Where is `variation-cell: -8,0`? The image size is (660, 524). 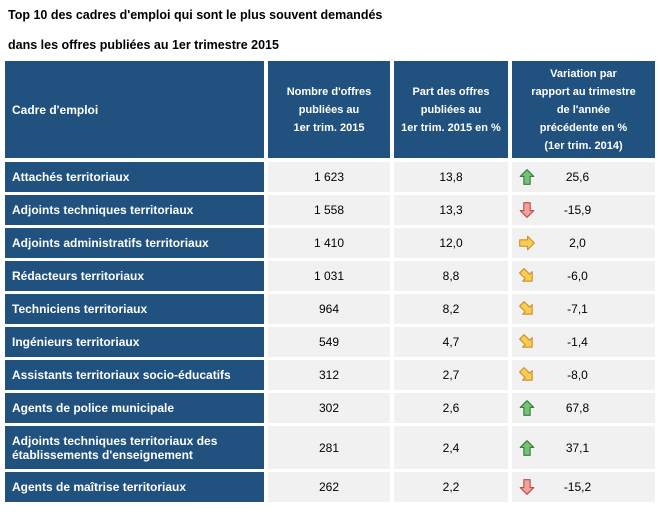
variation-cell: -8,0 is located at coordinates (583, 375).